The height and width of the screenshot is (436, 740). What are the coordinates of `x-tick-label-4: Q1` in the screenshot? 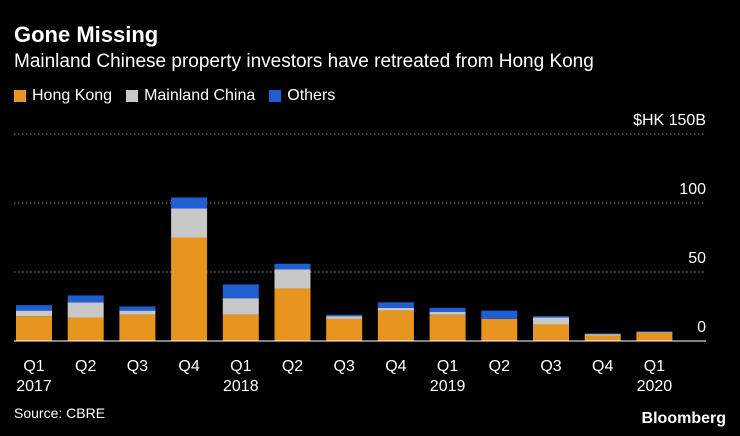 It's located at (240, 366).